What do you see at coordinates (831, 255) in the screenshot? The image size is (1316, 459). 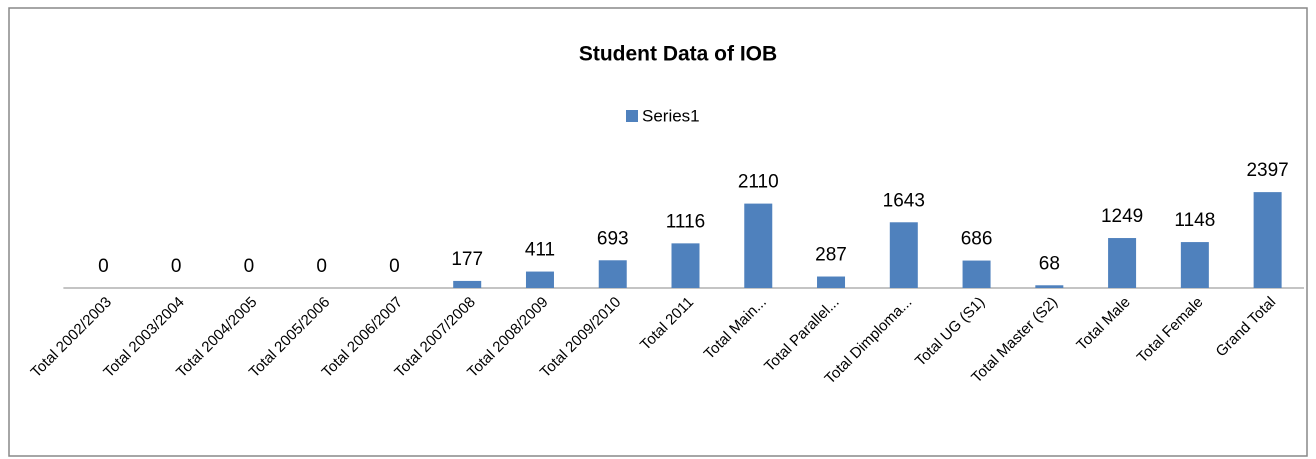 I see `data-label: 287` at bounding box center [831, 255].